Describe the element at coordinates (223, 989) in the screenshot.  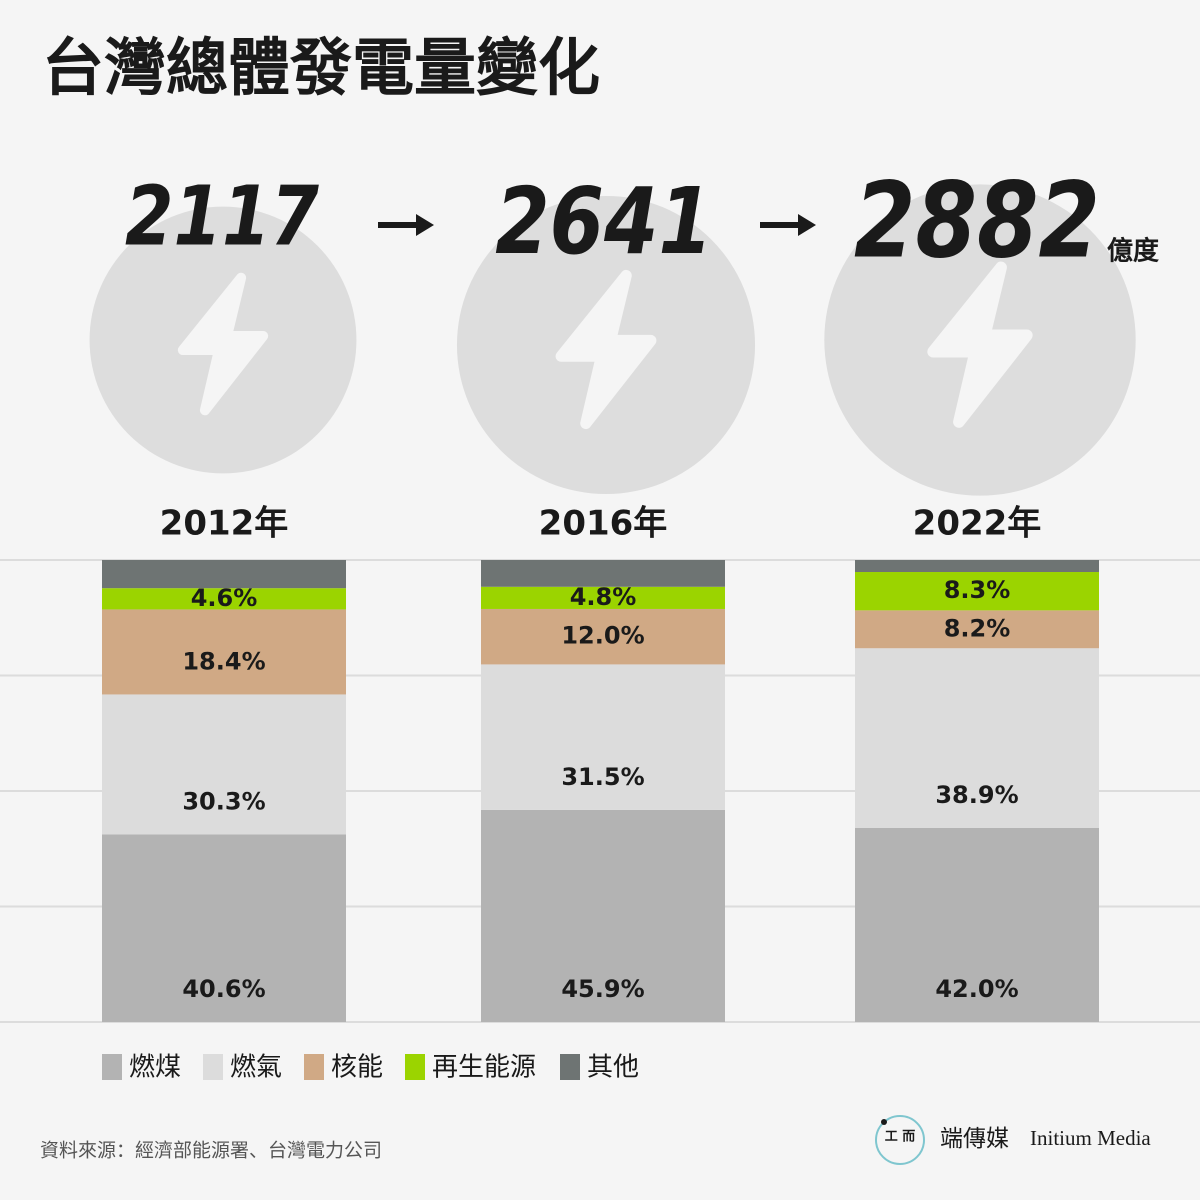
I see `data-label: 40.6%` at that location.